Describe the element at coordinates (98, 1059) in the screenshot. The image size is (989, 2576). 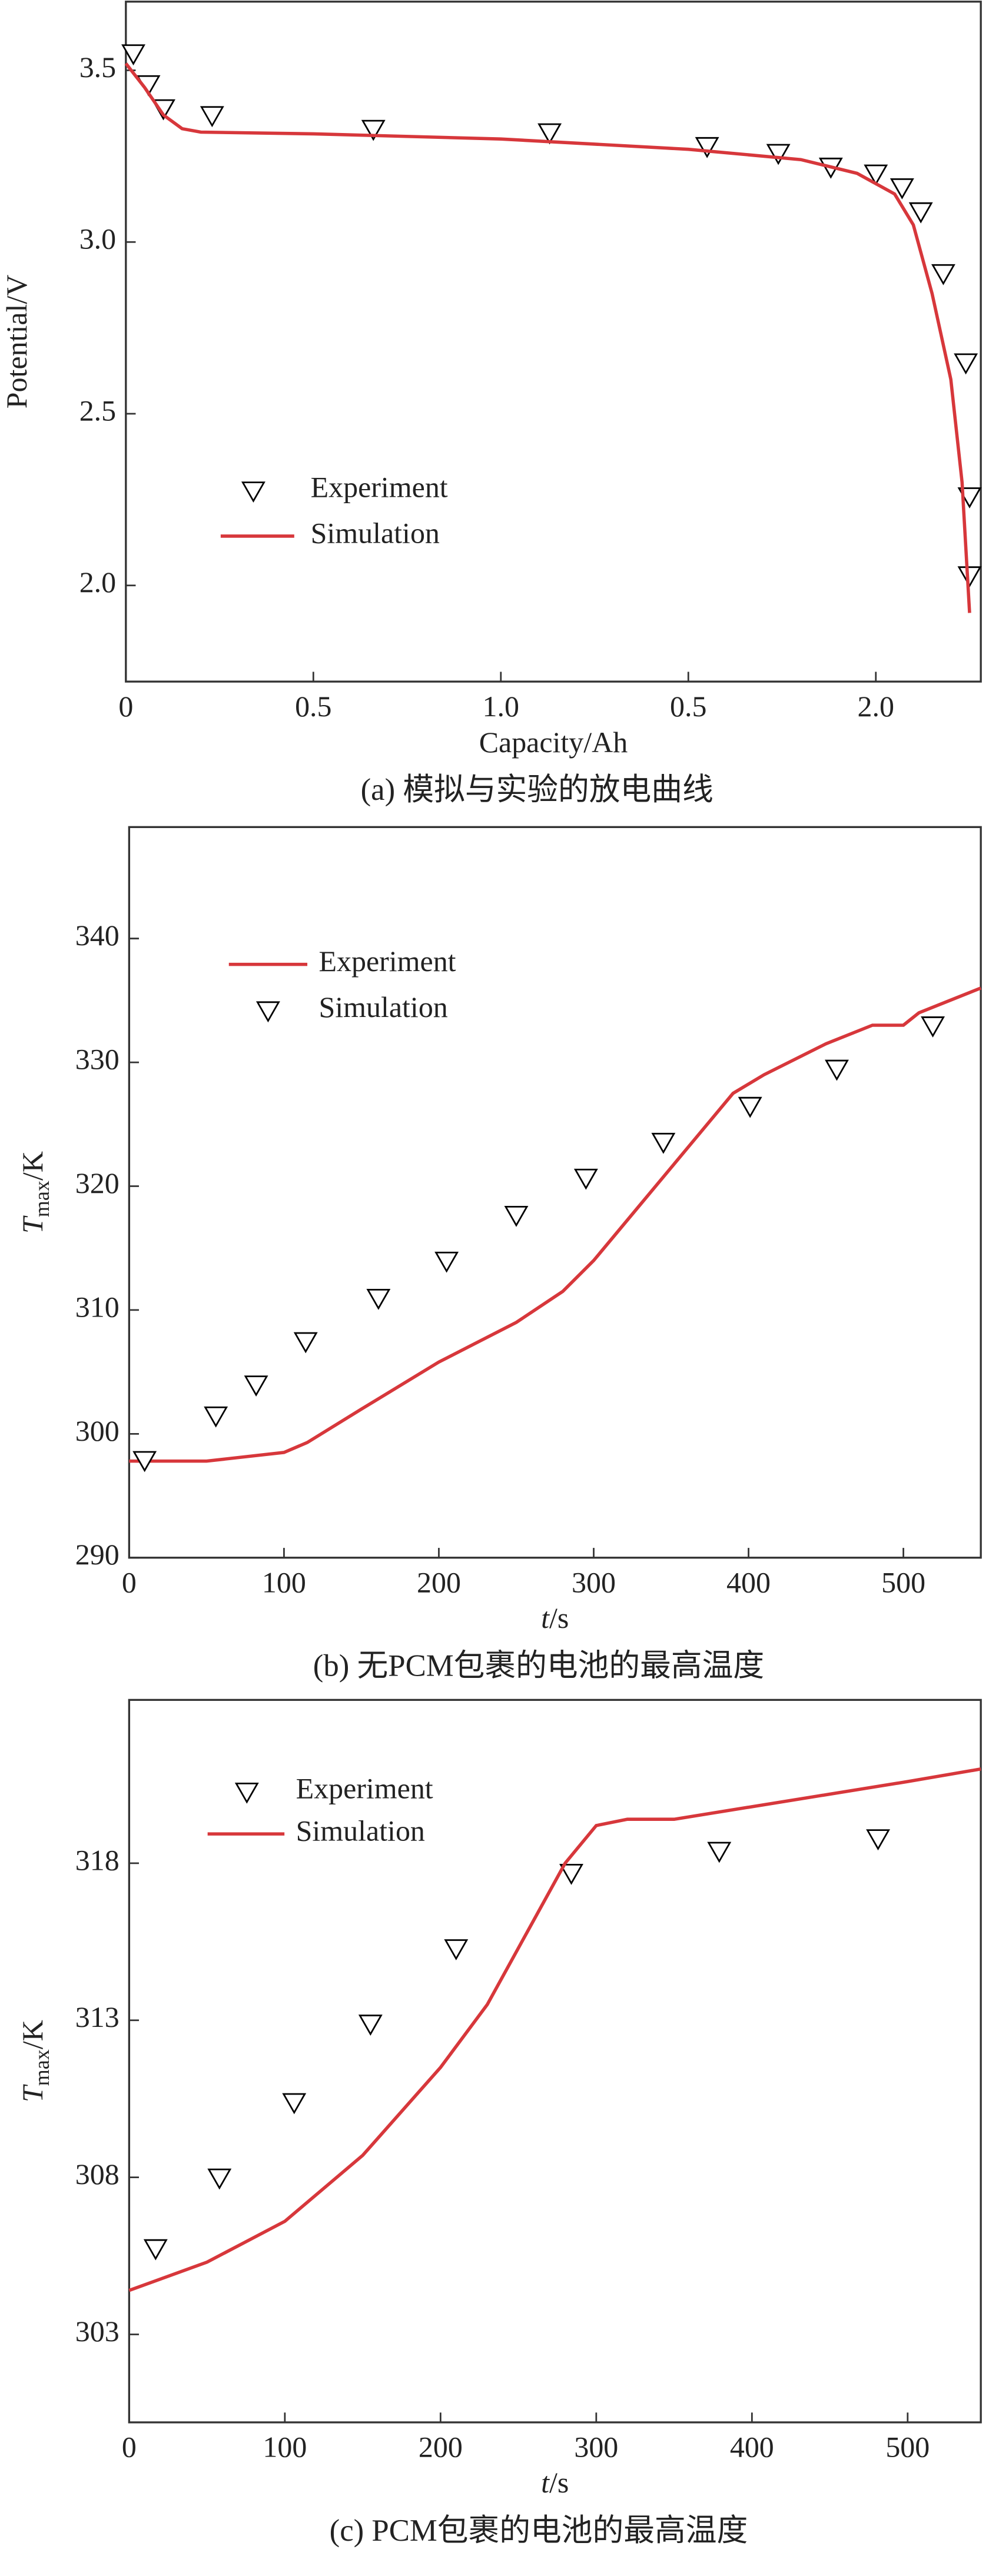
I see `y-tick-label: 330` at that location.